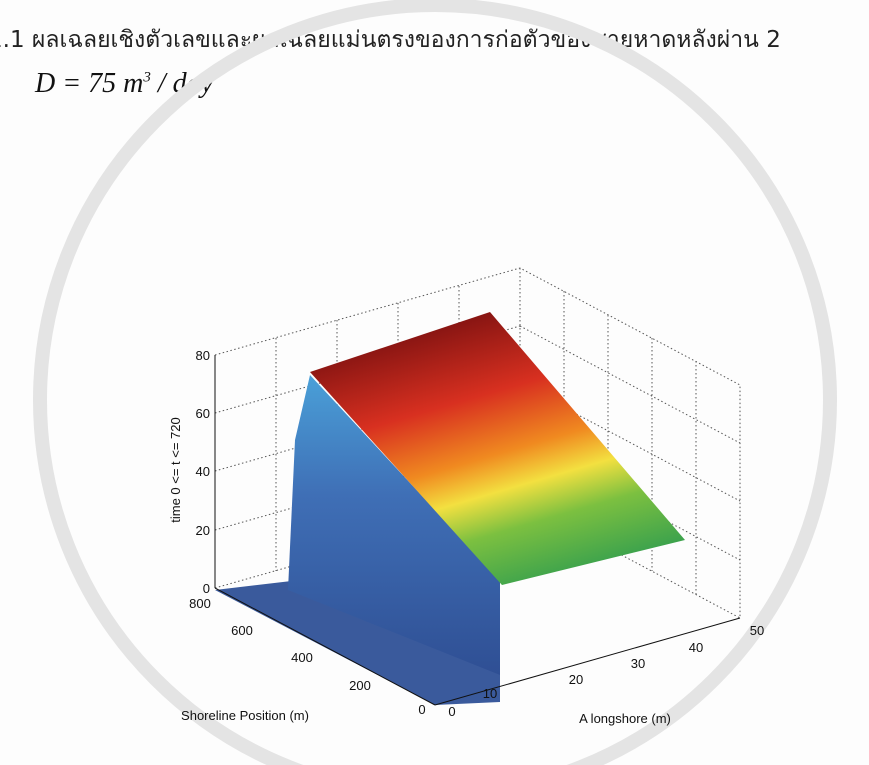 This screenshot has width=869, height=765. I want to click on y-tick-label: 30, so click(638, 663).